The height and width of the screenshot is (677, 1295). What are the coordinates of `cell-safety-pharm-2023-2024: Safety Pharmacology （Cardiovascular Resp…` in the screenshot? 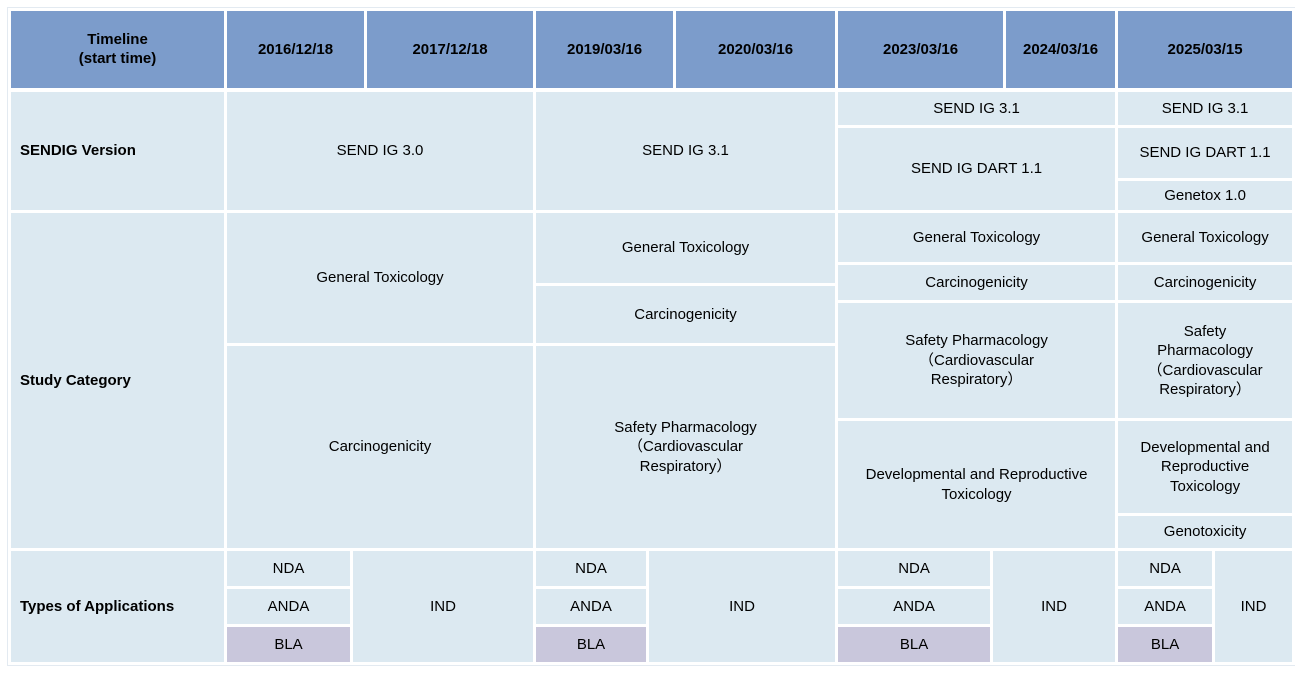 It's located at (977, 360).